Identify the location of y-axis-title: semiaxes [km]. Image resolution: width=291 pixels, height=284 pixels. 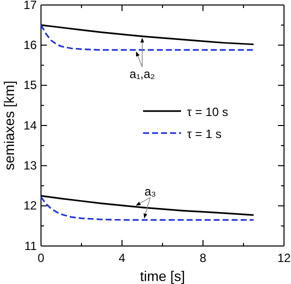
(9, 125).